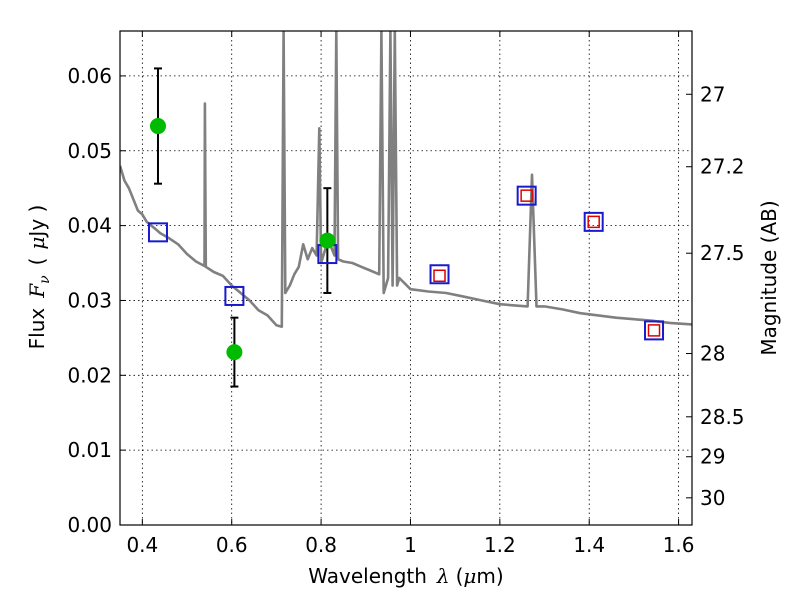 Image resolution: width=800 pixels, height=600 pixels. What do you see at coordinates (712, 354) in the screenshot?
I see `mag-tick-label: 28` at bounding box center [712, 354].